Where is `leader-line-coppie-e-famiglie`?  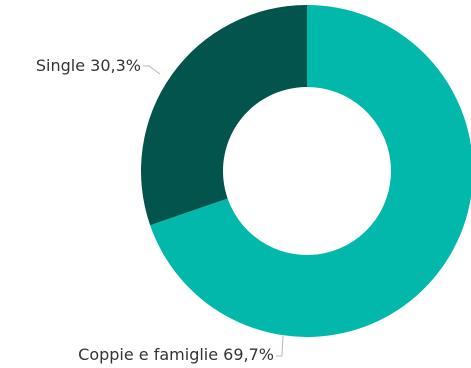
leader-line-coppie-e-famiglie is located at coordinates (280, 346).